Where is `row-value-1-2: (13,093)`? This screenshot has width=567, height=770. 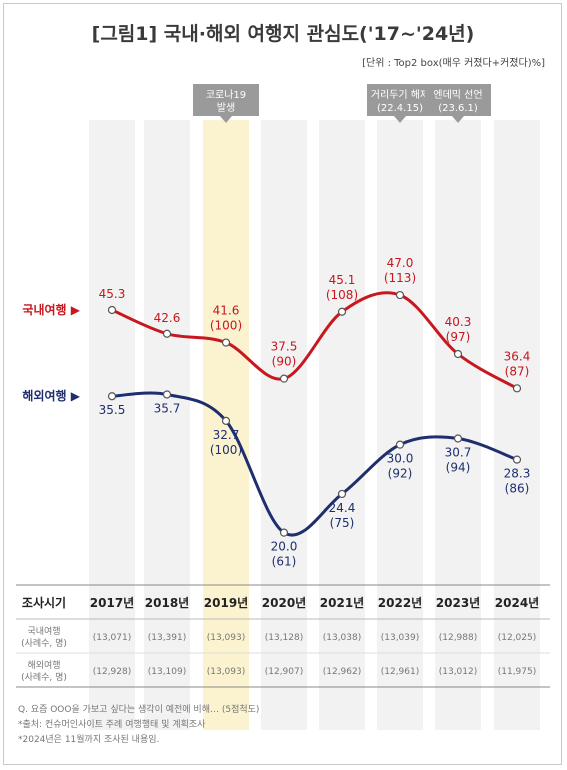
row-value-1-2: (13,093) is located at coordinates (226, 672).